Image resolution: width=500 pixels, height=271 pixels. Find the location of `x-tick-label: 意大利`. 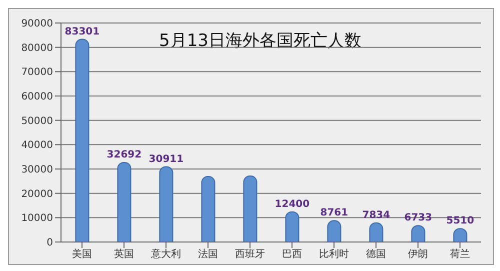

x-tick-label: 意大利 is located at coordinates (165, 254).